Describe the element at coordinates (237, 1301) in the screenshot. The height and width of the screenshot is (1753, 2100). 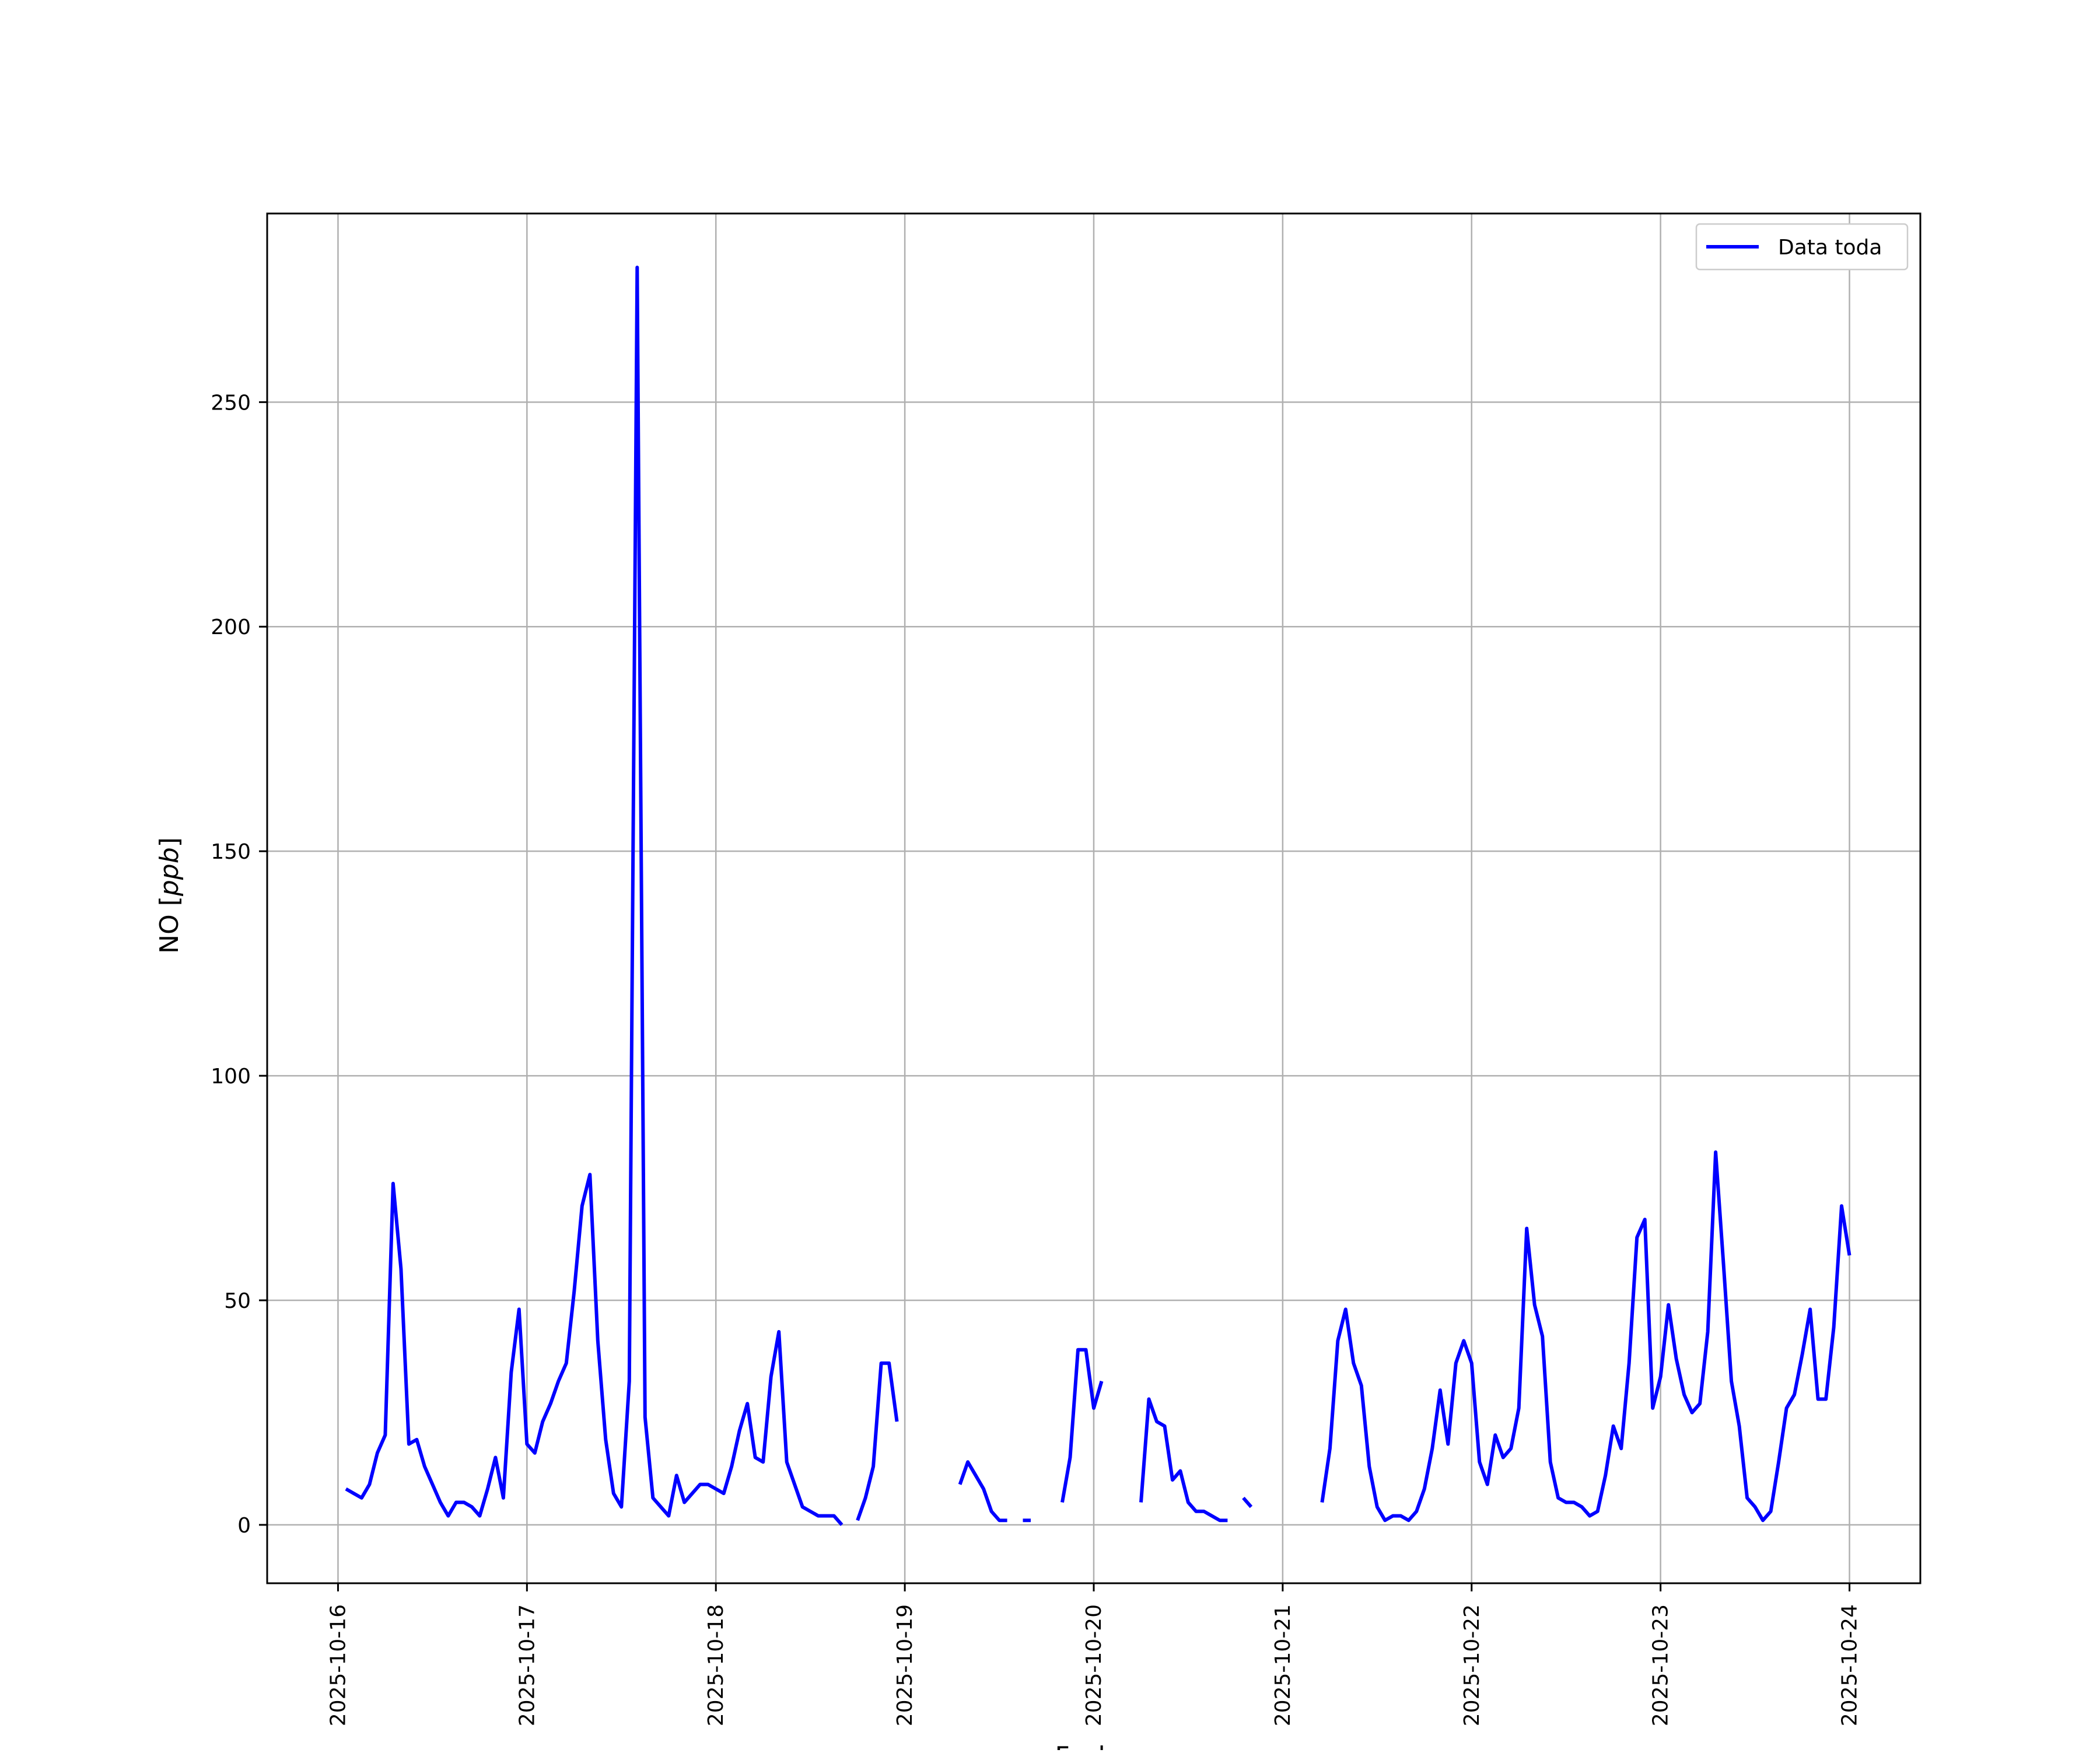
I see `y-tick-label: 50` at that location.